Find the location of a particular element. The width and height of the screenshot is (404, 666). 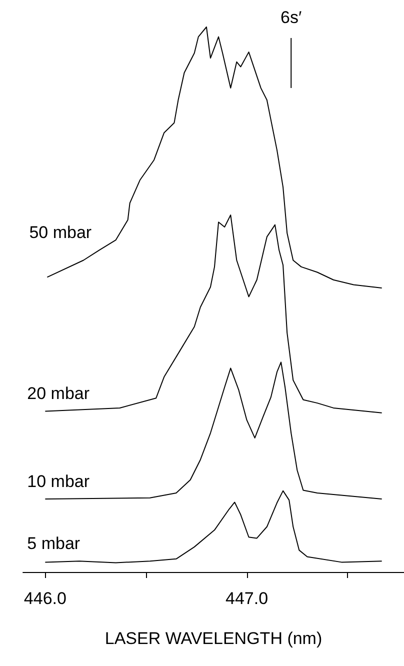

series-label: 10 mbar is located at coordinates (58, 481).